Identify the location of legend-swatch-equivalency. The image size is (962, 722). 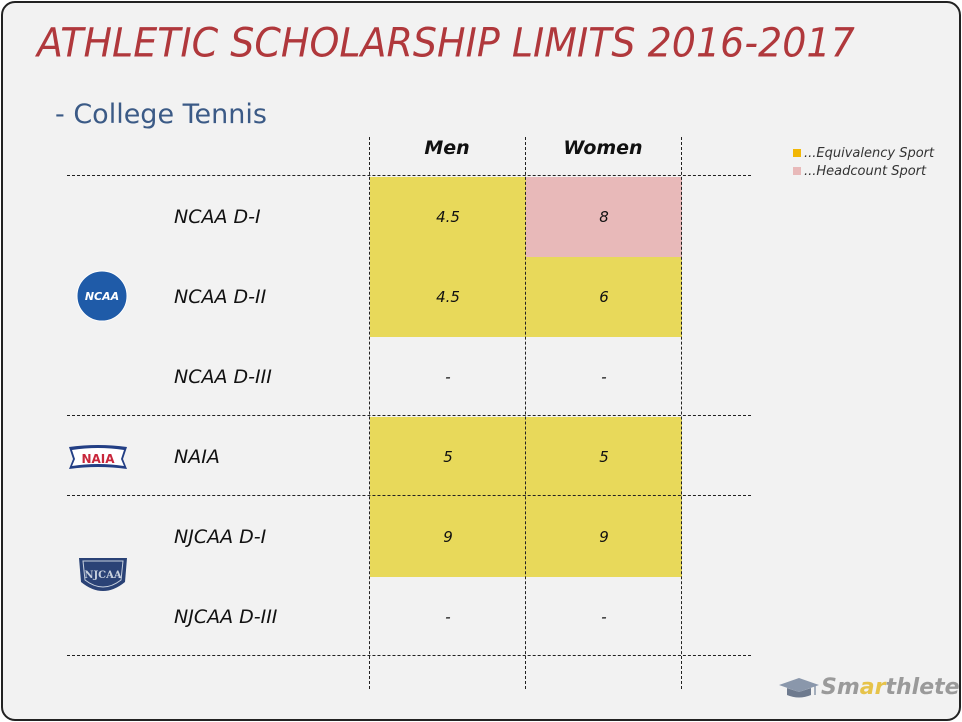
(797, 153).